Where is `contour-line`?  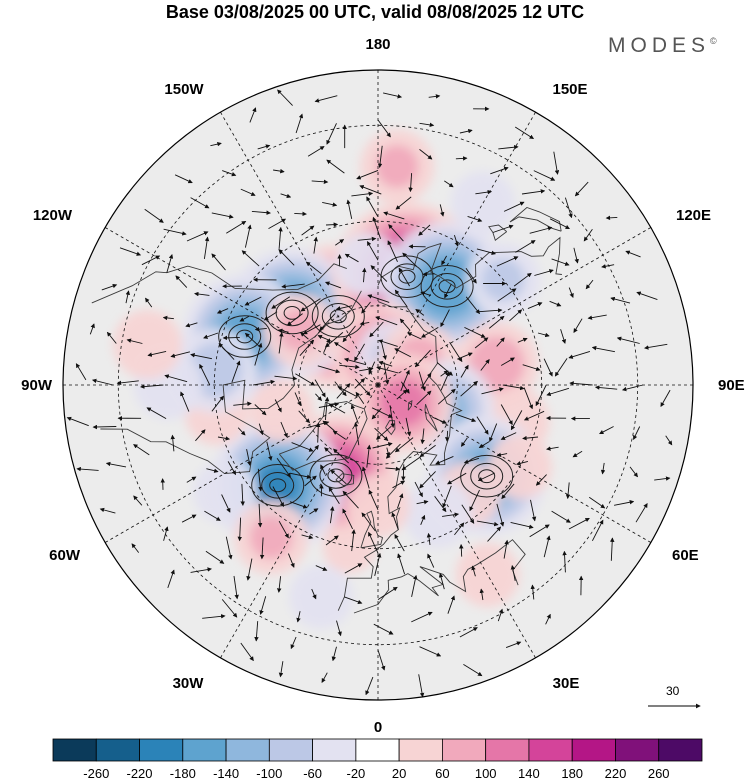 contour-line is located at coordinates (292, 313).